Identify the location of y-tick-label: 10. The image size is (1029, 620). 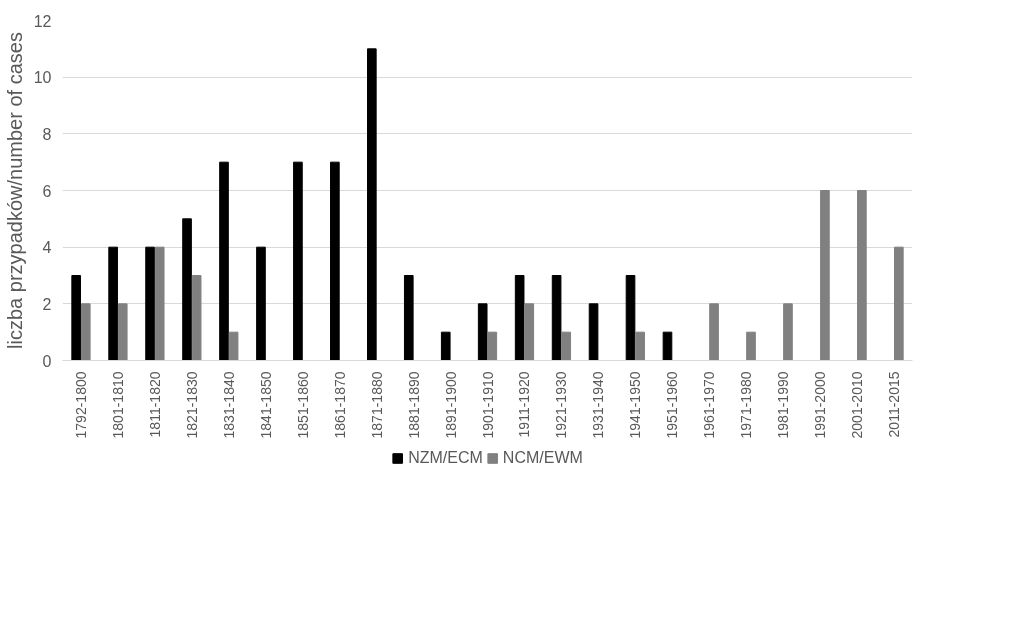
(42, 78).